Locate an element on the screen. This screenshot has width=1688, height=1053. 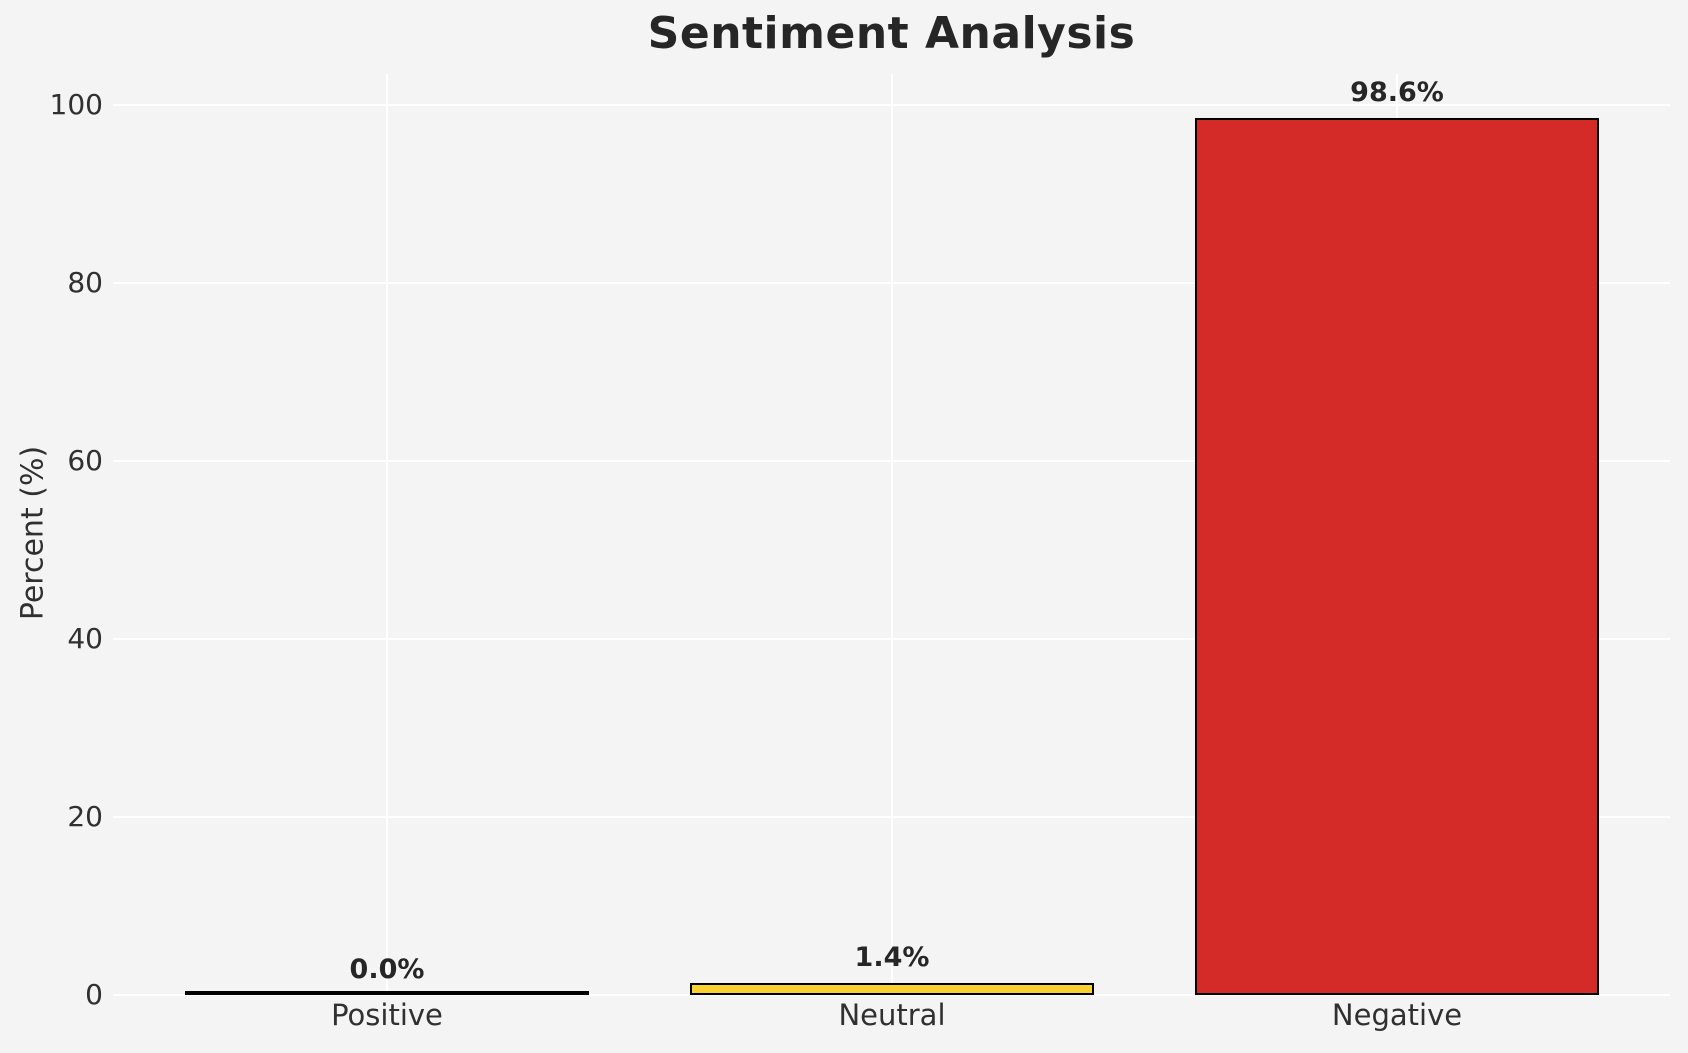
bar-value-label: 98.6% is located at coordinates (1397, 92).